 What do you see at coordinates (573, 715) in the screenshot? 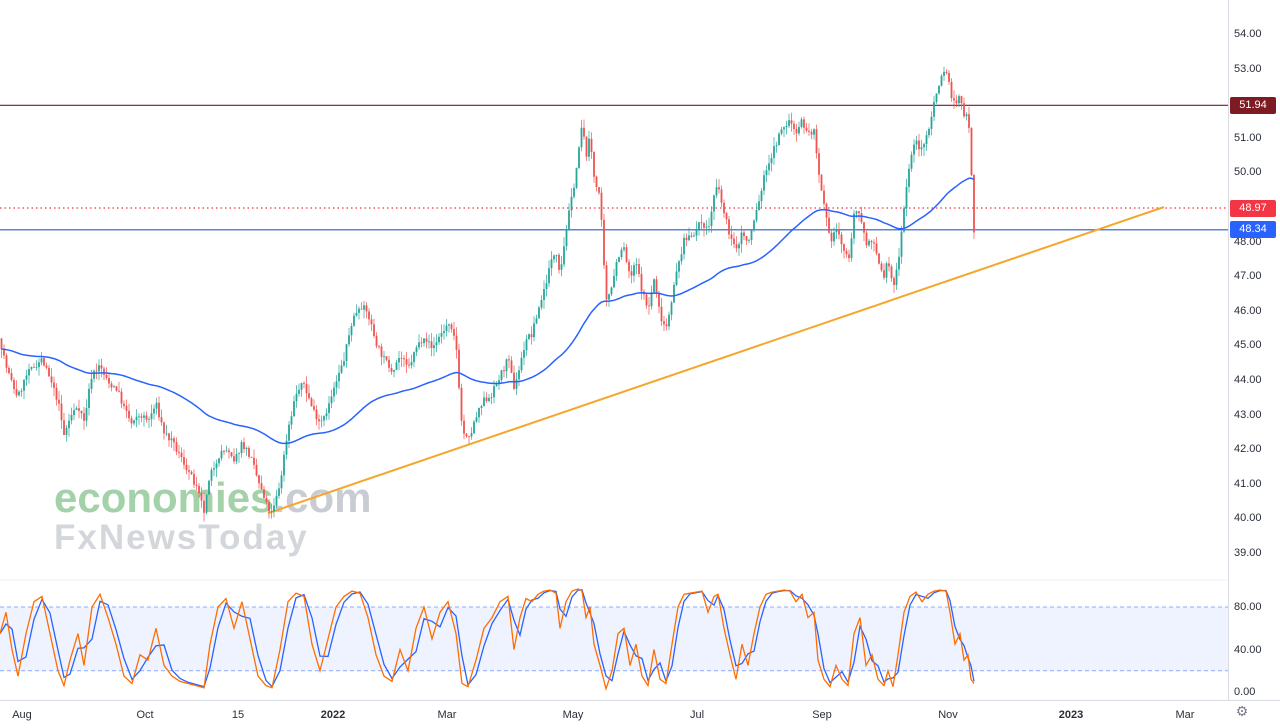
I see `time-tick-label: May` at bounding box center [573, 715].